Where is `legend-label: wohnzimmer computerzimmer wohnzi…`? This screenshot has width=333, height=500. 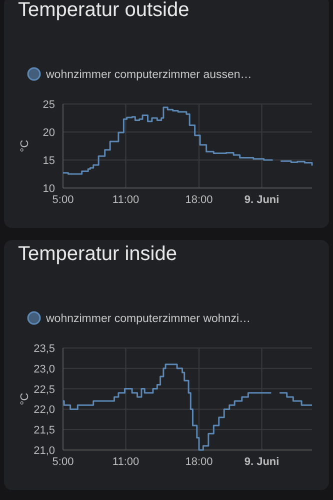
legend-label: wohnzimmer computerzimmer wohnzi… is located at coordinates (147, 319).